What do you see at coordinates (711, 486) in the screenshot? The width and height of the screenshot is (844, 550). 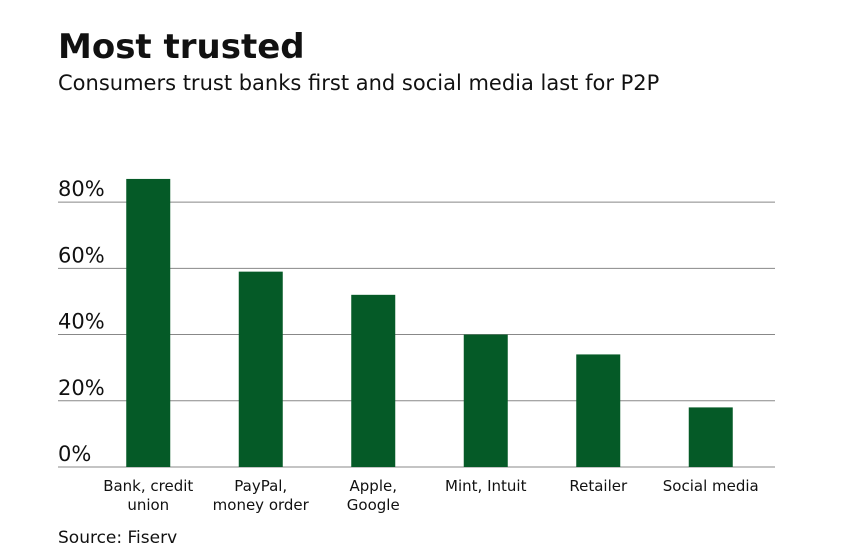 I see `x-tick-label: Social media` at bounding box center [711, 486].